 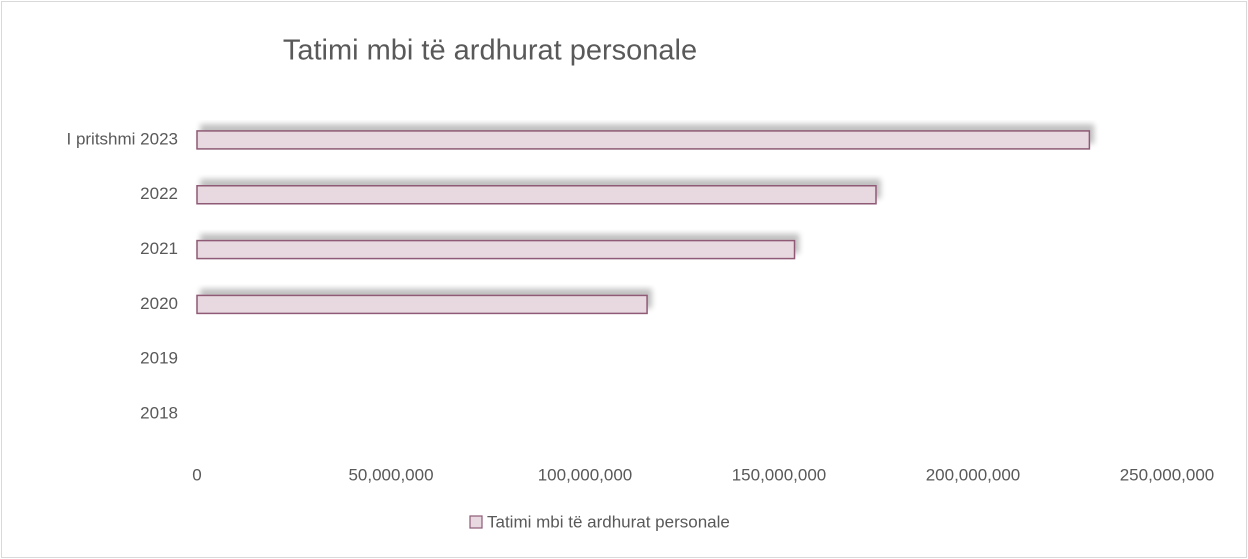 I want to click on x-tick-label: 250,000,000, so click(x=1167, y=474).